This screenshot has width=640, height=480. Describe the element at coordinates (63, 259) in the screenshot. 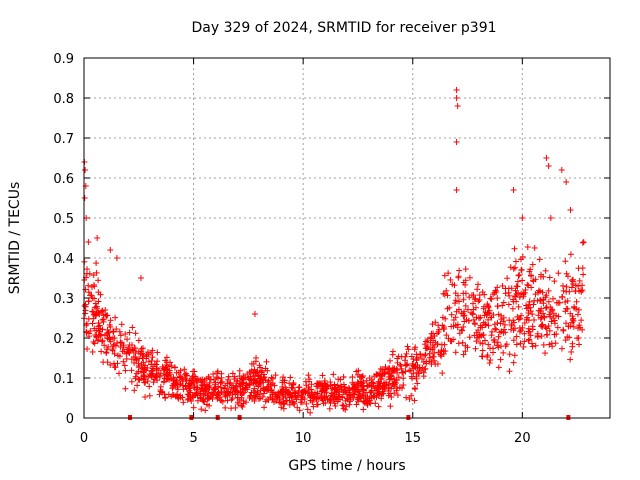

I see `y-tick-label: 0.4` at that location.